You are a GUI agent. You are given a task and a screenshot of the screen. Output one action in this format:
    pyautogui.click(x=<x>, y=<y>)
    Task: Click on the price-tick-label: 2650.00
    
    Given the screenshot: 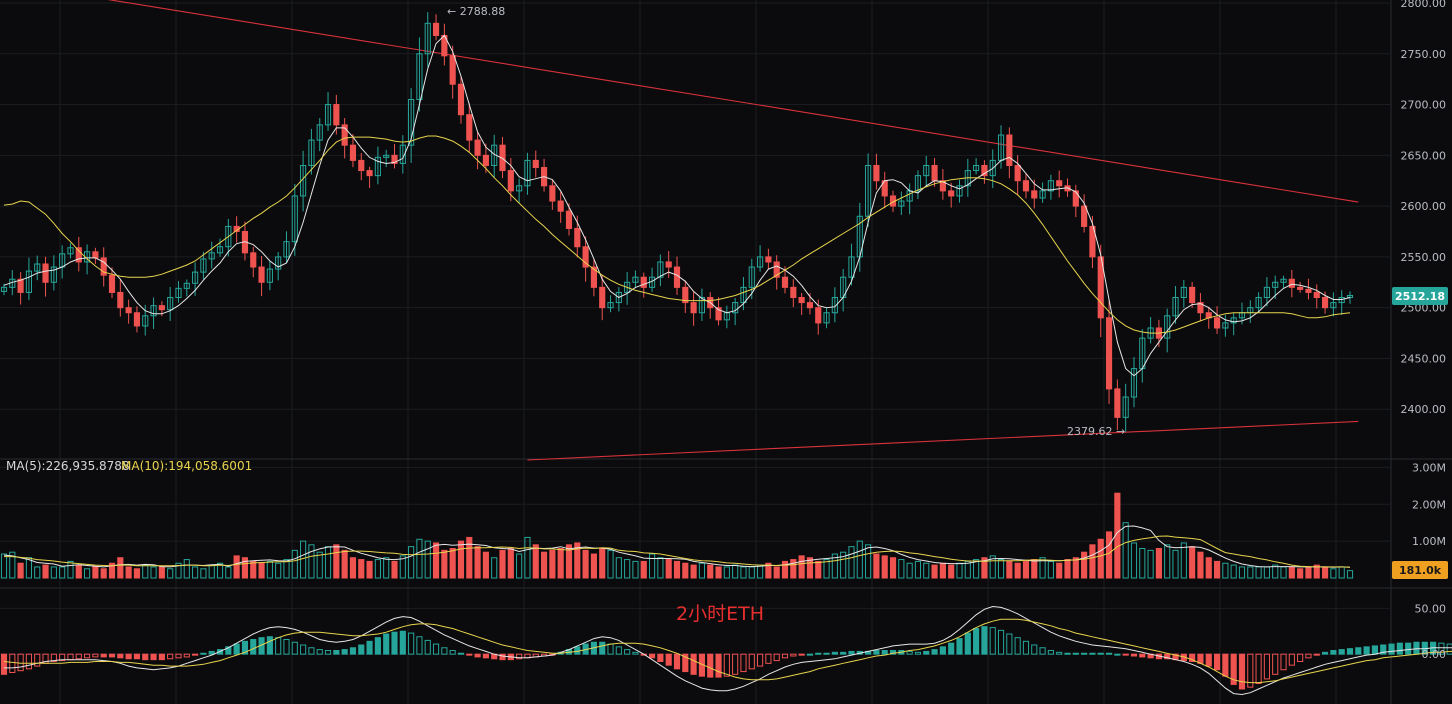 What is the action you would take?
    pyautogui.click(x=1424, y=155)
    